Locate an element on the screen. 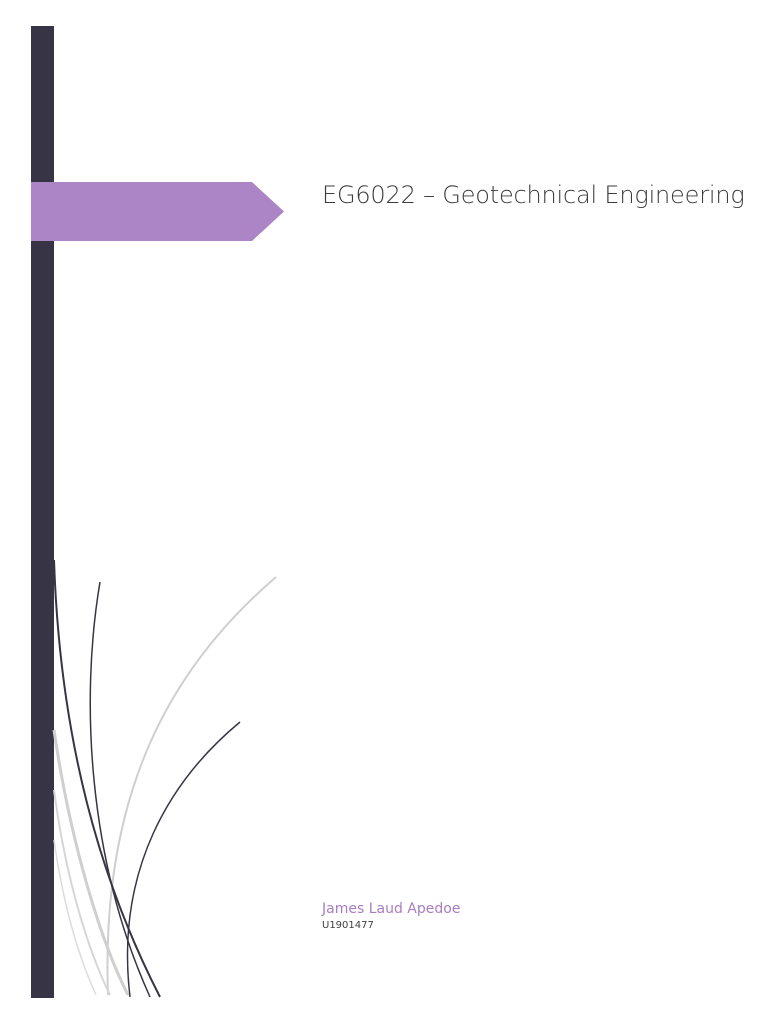 The height and width of the screenshot is (1024, 768). document-title: EG6022 – Geotechnical Engineering is located at coordinates (533, 195).